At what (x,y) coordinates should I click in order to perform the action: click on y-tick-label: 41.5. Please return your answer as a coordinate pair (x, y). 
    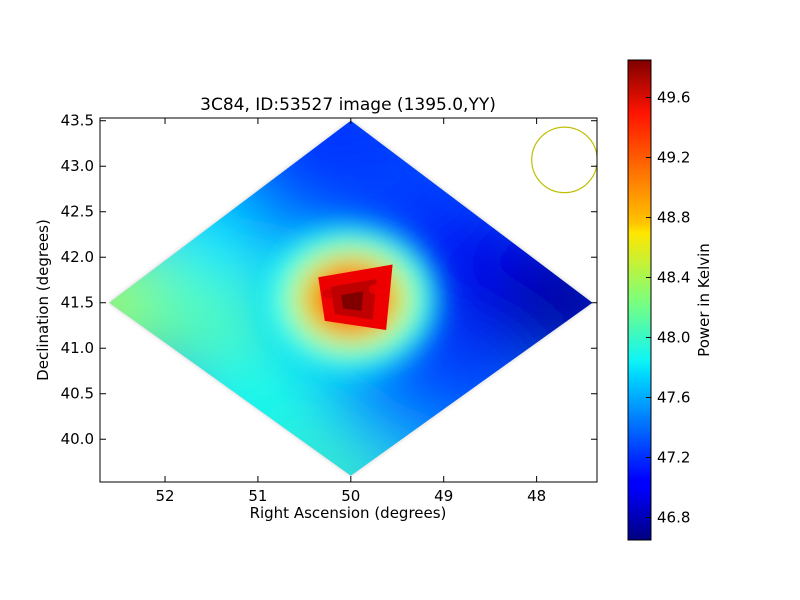
    Looking at the image, I should click on (77, 303).